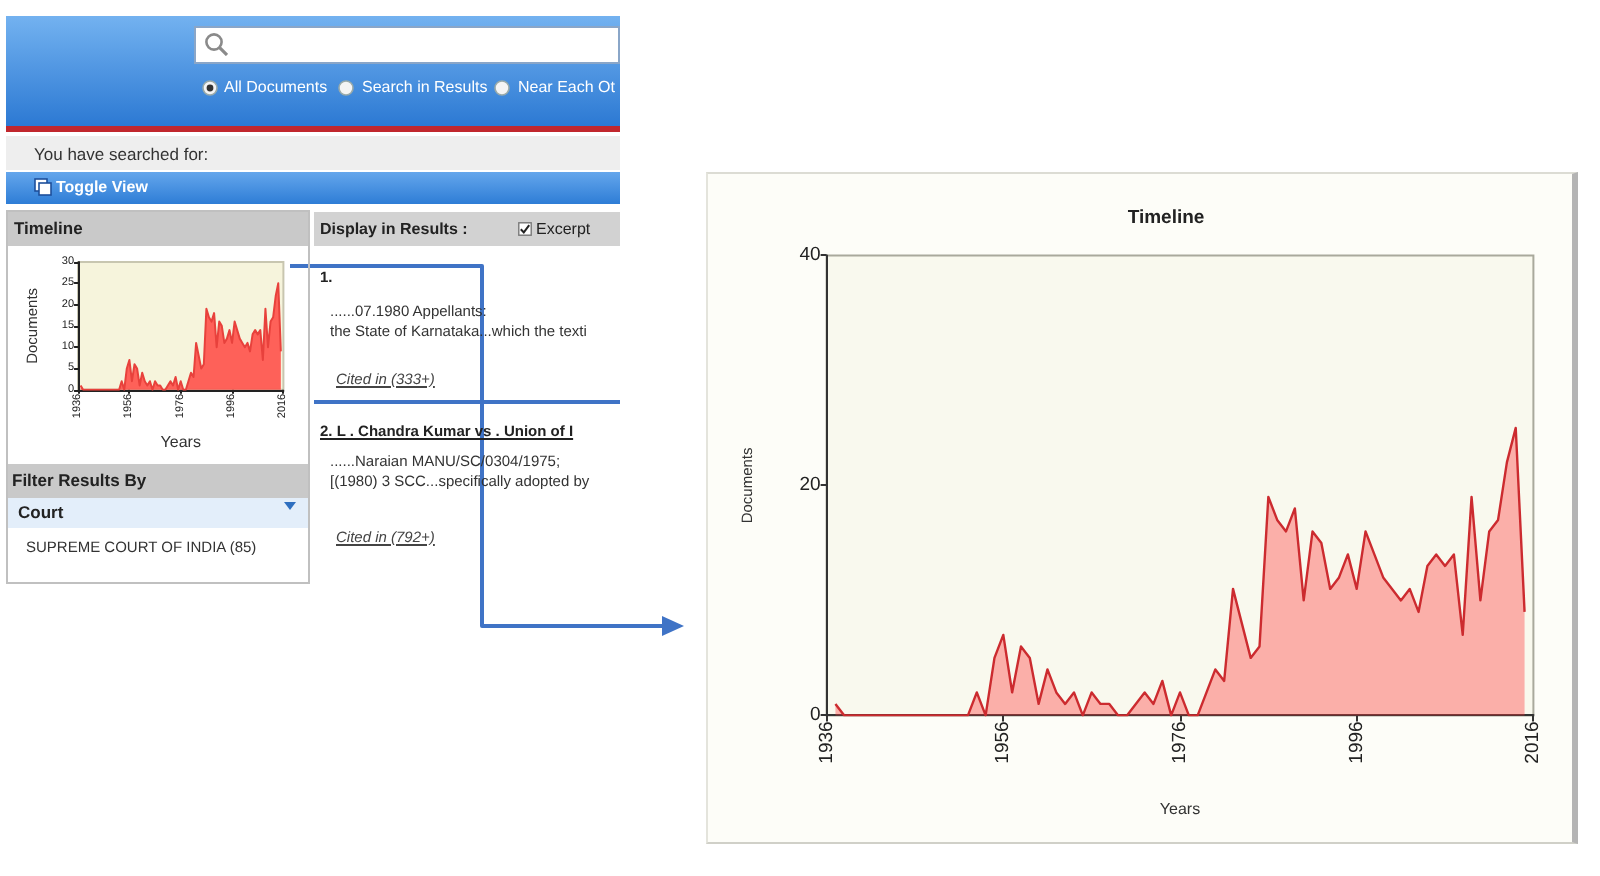 The height and width of the screenshot is (876, 1600). Describe the element at coordinates (1003, 742) in the screenshot. I see `x-tick-label: 1956` at that location.